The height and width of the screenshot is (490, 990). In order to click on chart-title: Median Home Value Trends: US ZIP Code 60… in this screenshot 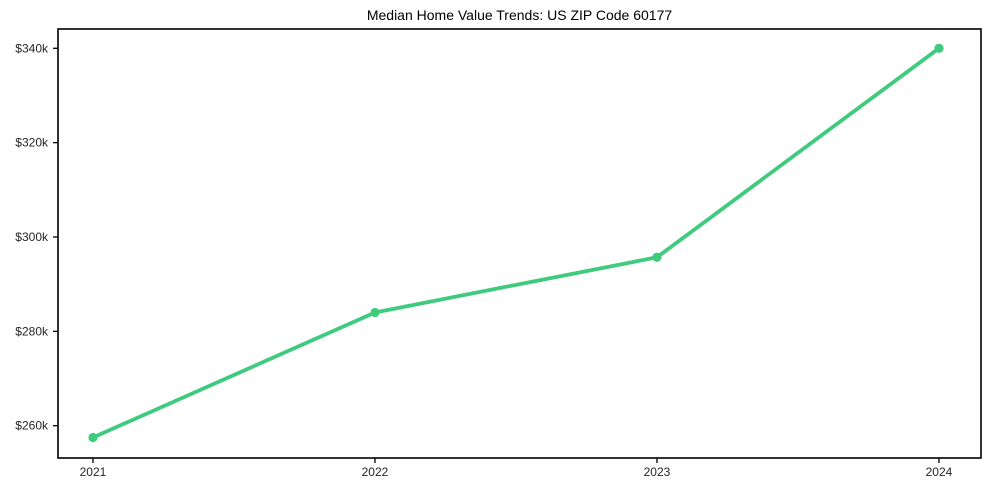, I will do `click(519, 15)`.